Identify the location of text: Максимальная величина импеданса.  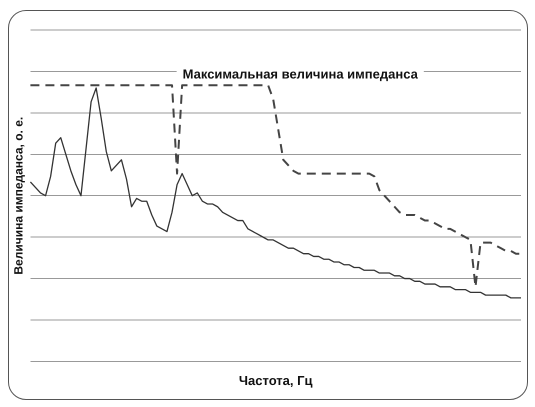
(300, 74).